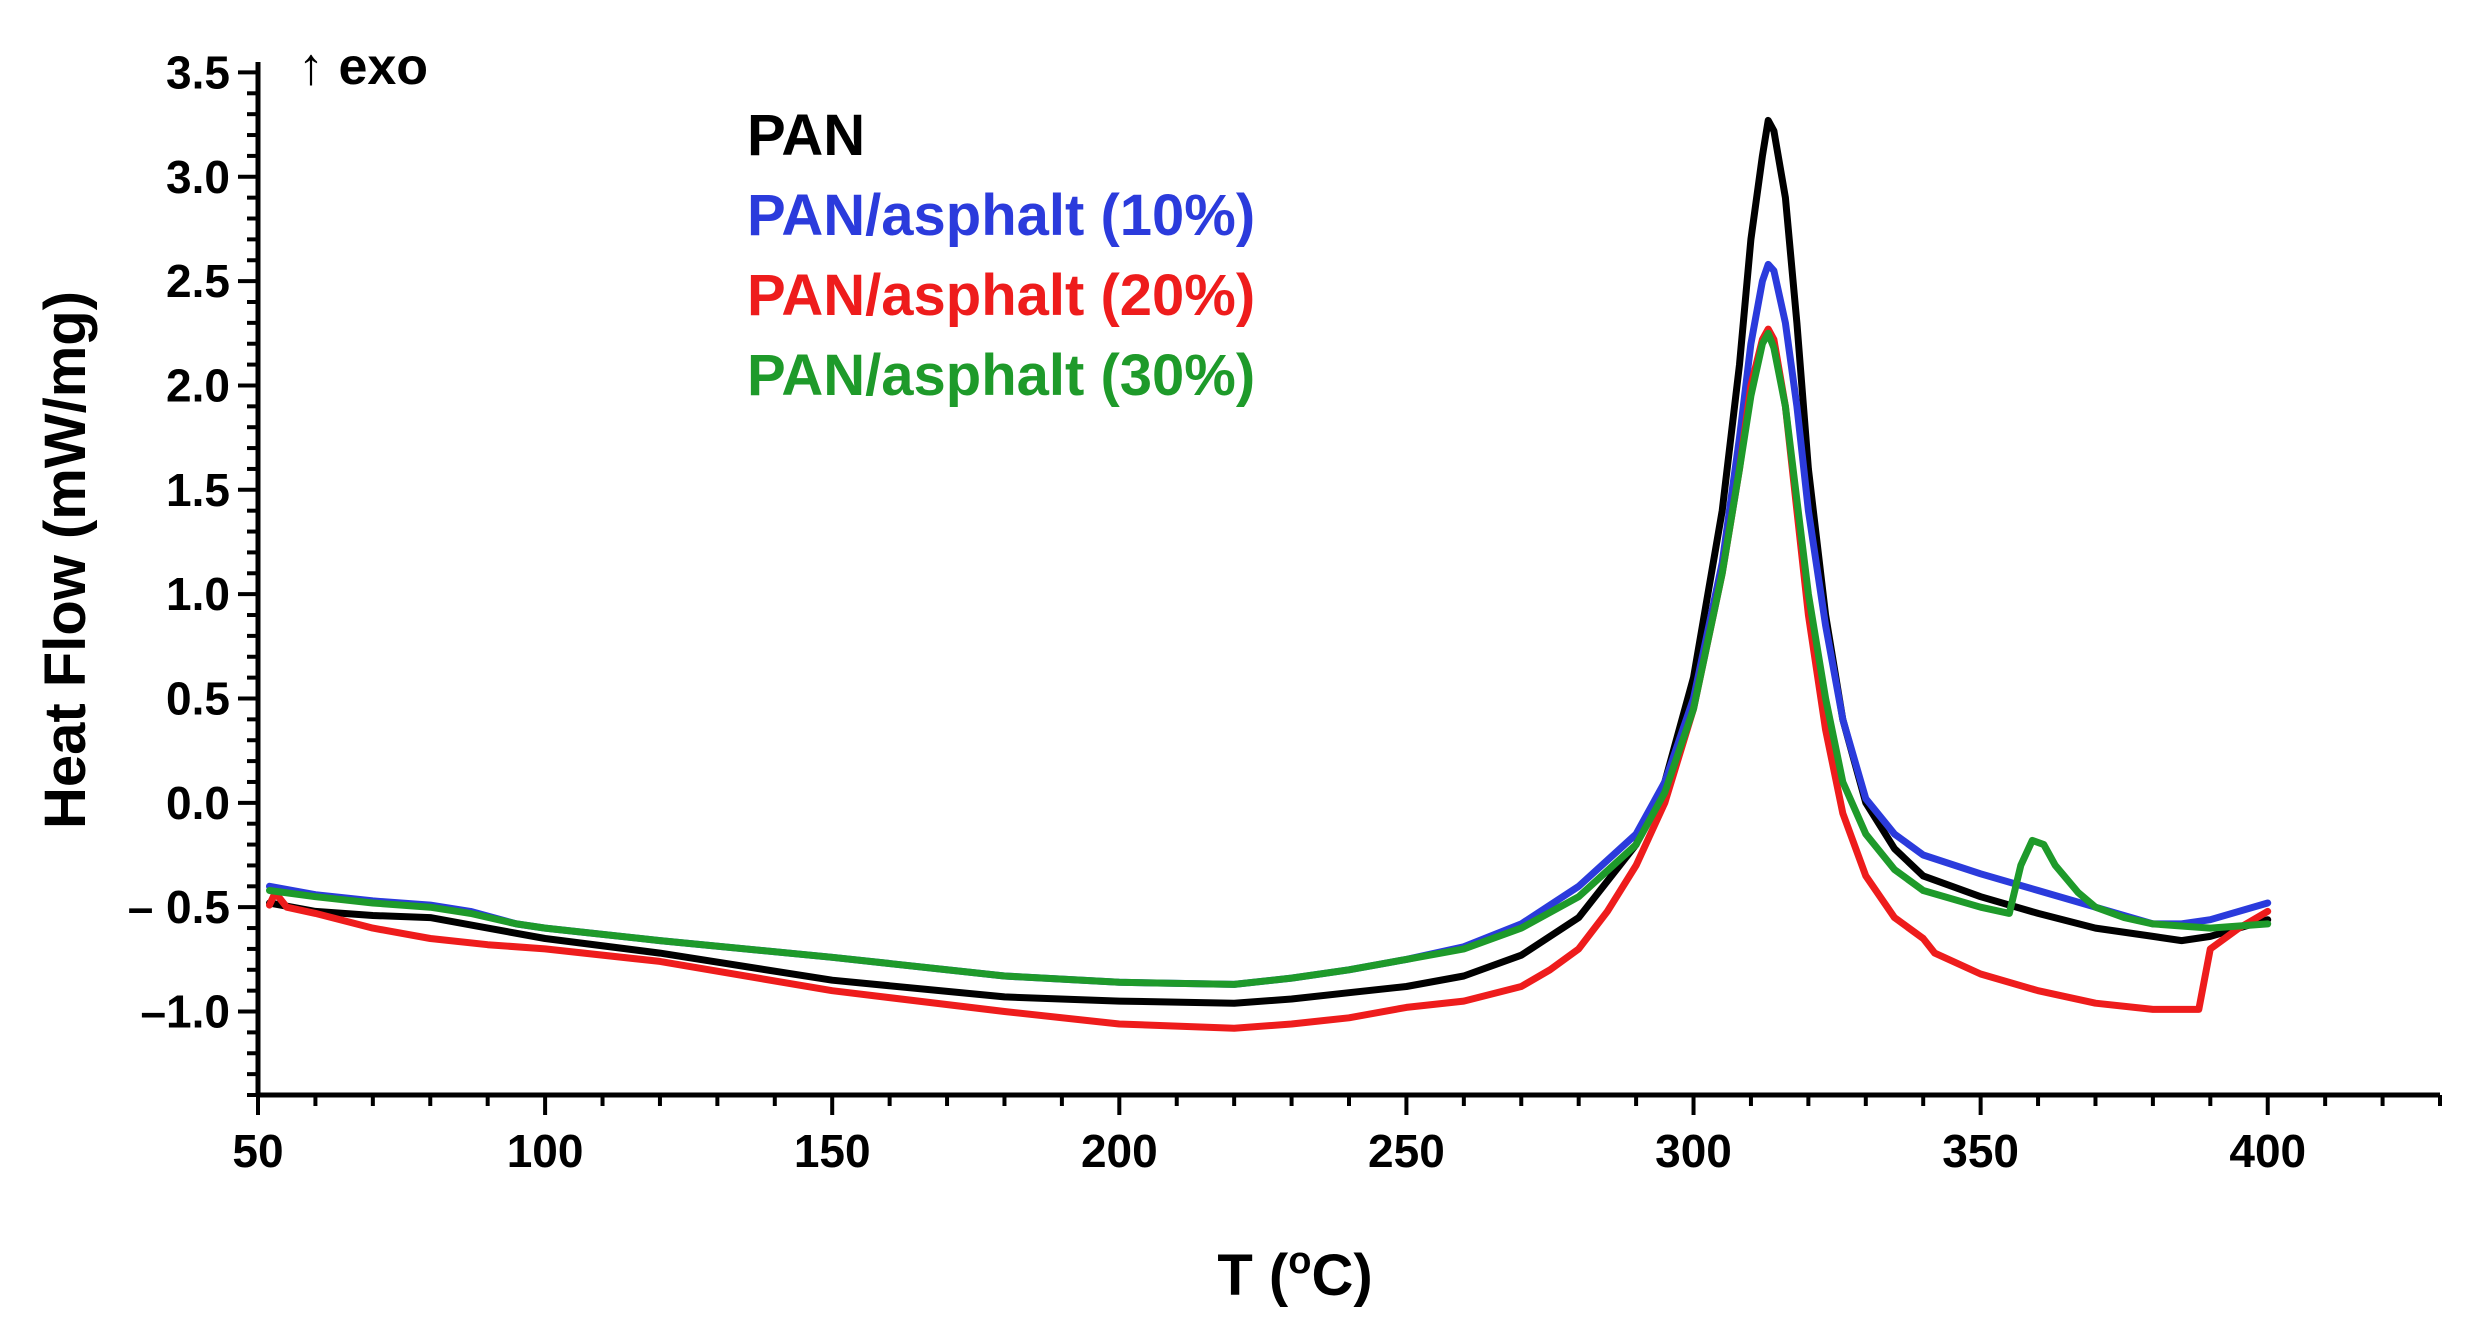 Image resolution: width=2484 pixels, height=1331 pixels. I want to click on y-tick-label: 2.0, so click(198, 385).